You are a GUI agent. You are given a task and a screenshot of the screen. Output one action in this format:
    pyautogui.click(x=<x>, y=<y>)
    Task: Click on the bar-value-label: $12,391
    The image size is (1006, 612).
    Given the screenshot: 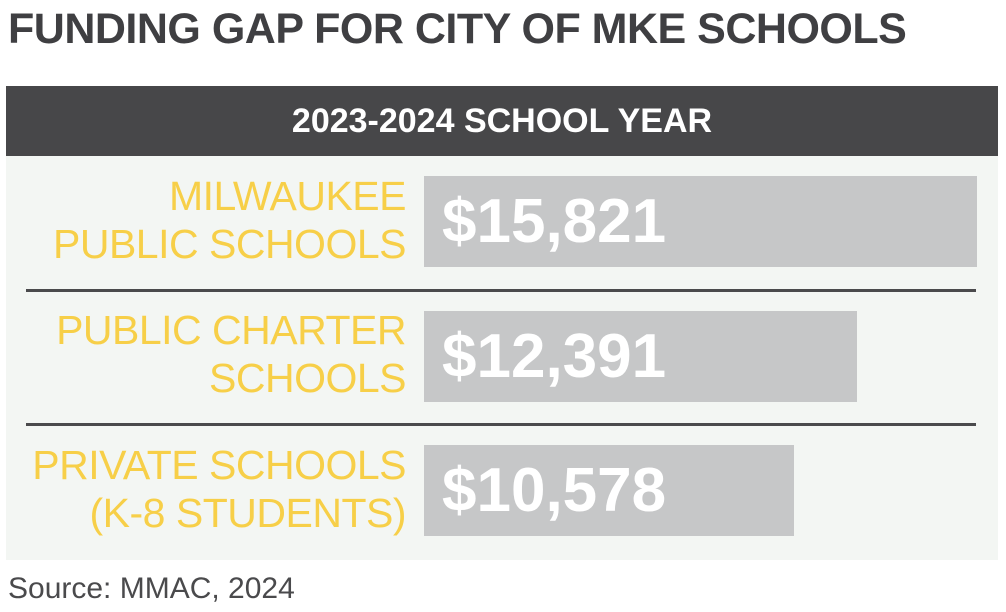 What is the action you would take?
    pyautogui.click(x=554, y=356)
    